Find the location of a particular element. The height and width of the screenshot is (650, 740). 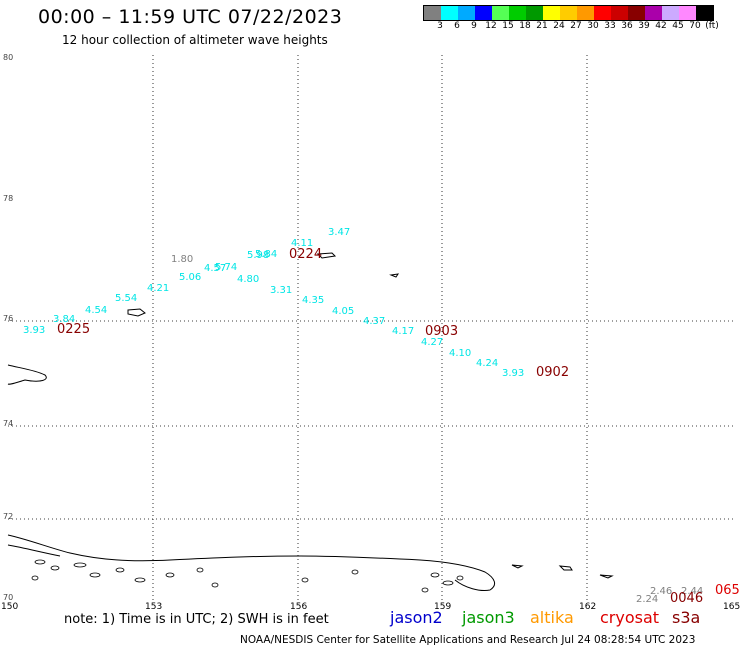

color-scale-label: 6 is located at coordinates (457, 26).